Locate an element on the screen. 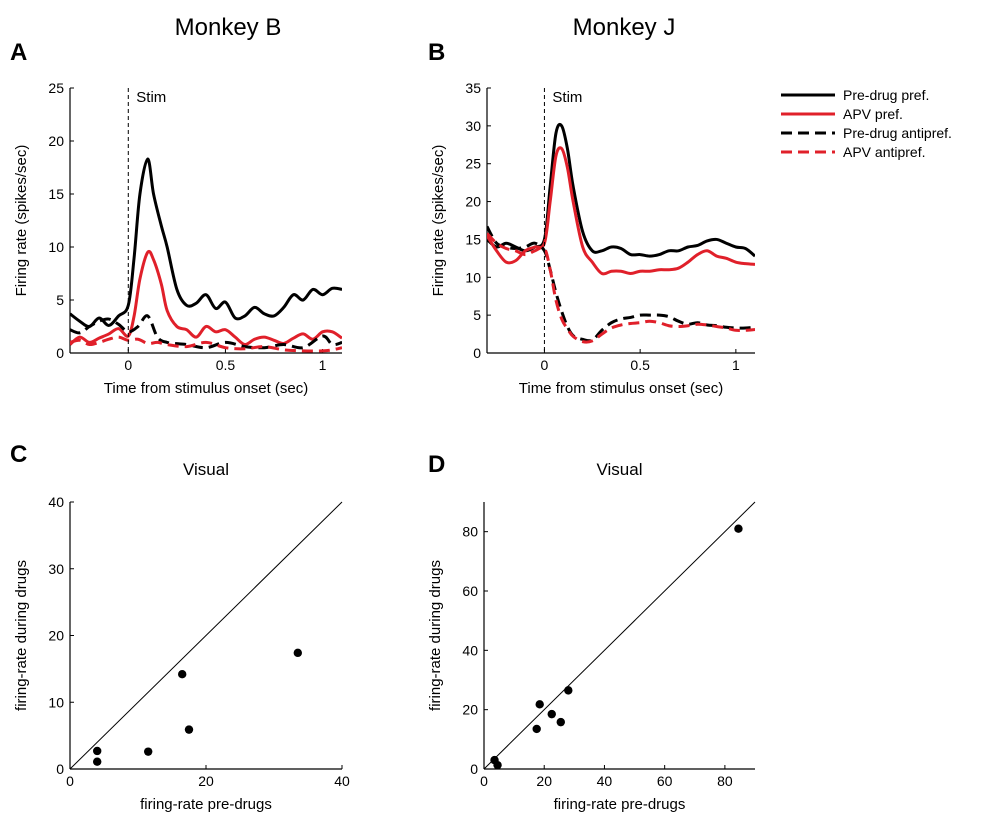  legend-label-3: Pre-drug antipref. is located at coordinates (897, 133).